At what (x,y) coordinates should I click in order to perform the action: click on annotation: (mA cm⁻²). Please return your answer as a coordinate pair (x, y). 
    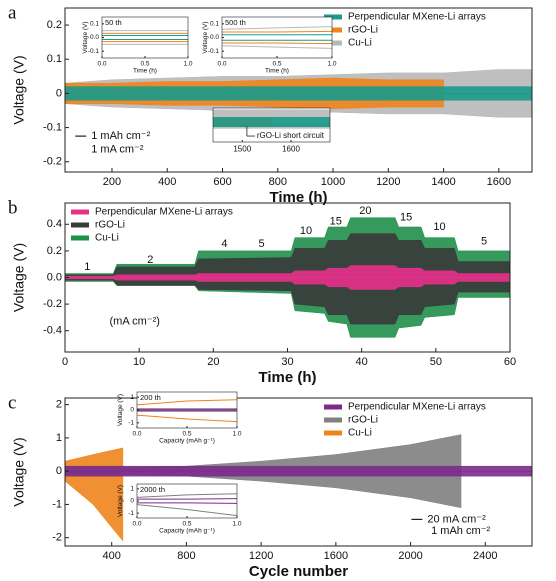
    Looking at the image, I should click on (135, 321).